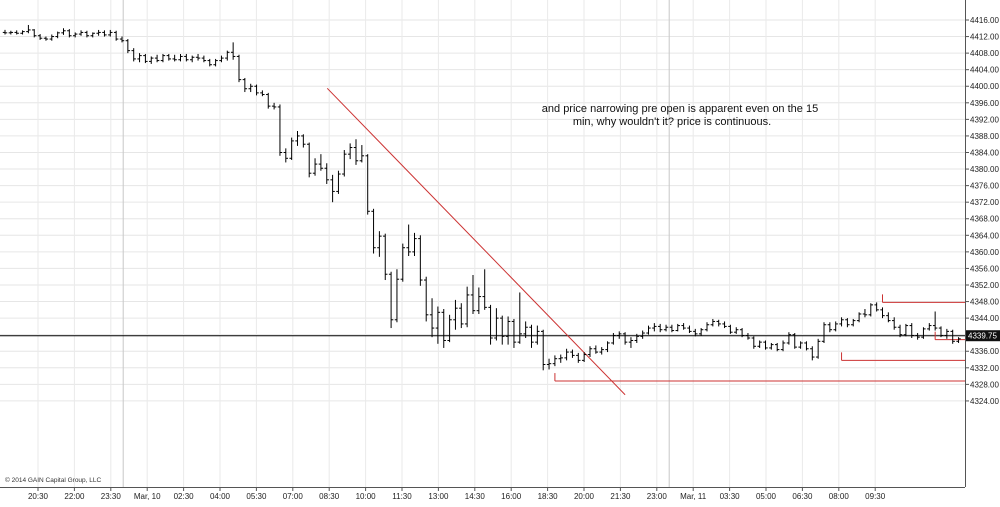  What do you see at coordinates (548, 496) in the screenshot?
I see `x-tick-label: 18:30` at bounding box center [548, 496].